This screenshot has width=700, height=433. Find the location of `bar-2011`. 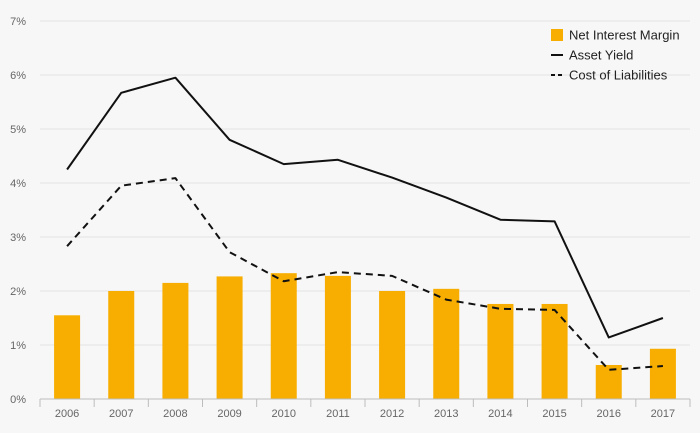

bar-2011 is located at coordinates (337, 337).